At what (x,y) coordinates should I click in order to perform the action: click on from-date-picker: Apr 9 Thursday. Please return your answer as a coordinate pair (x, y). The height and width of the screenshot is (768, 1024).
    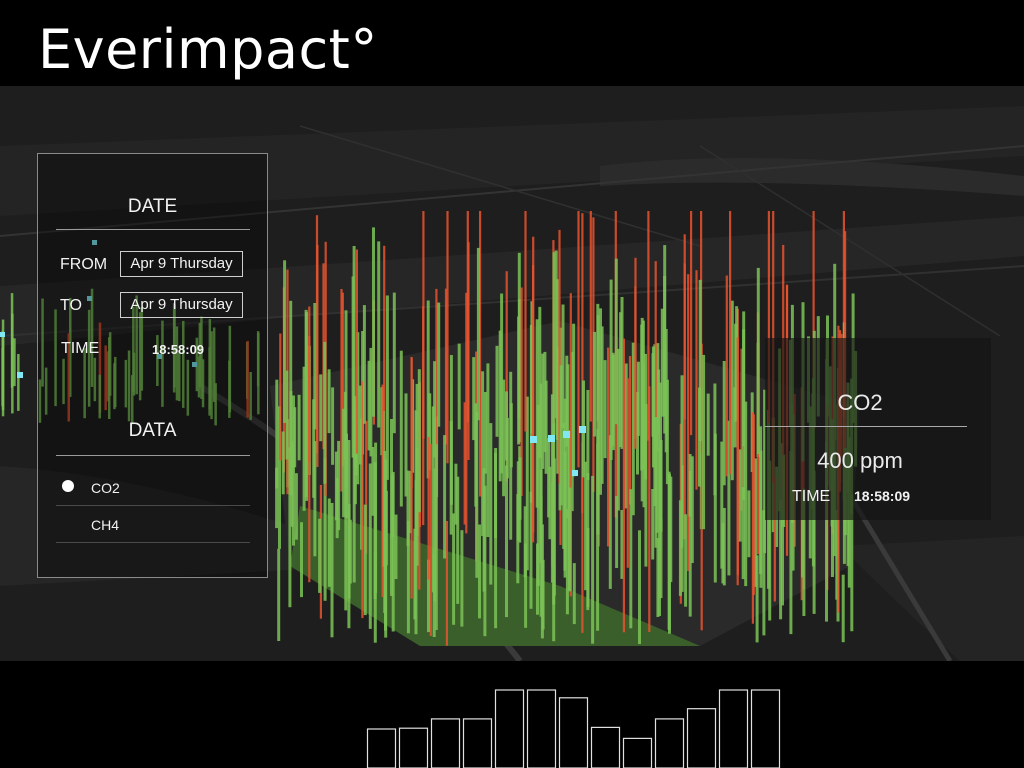
    Looking at the image, I should click on (181, 264).